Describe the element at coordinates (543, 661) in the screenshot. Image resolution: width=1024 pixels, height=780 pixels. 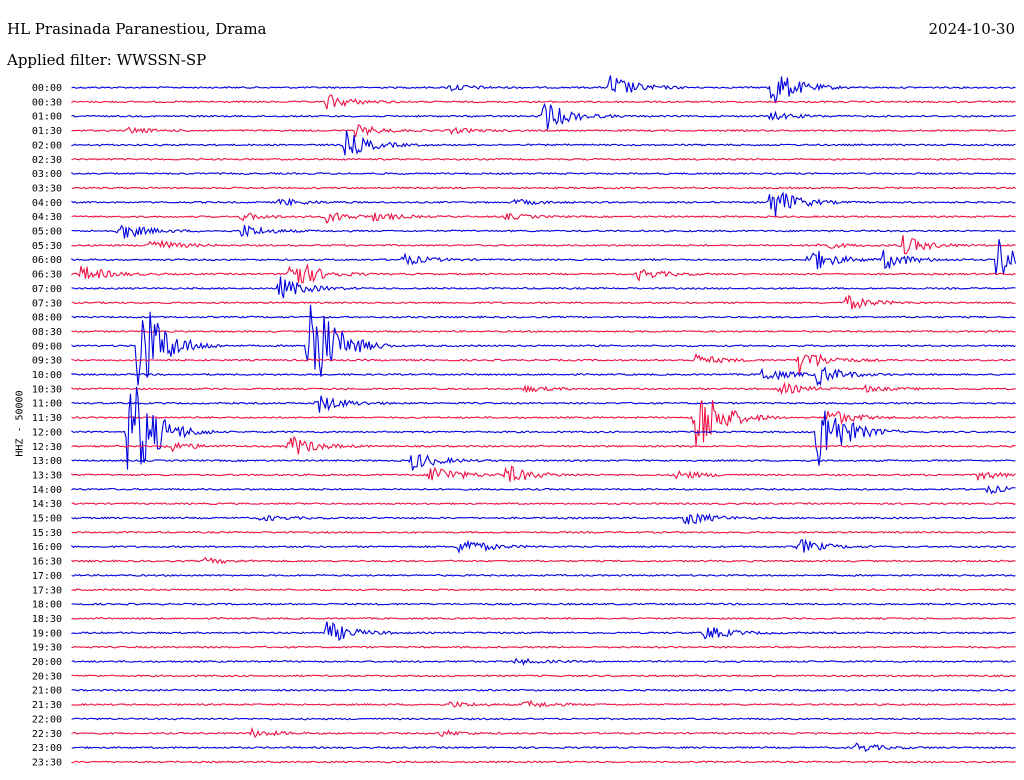
I see `trace-line-2000` at that location.